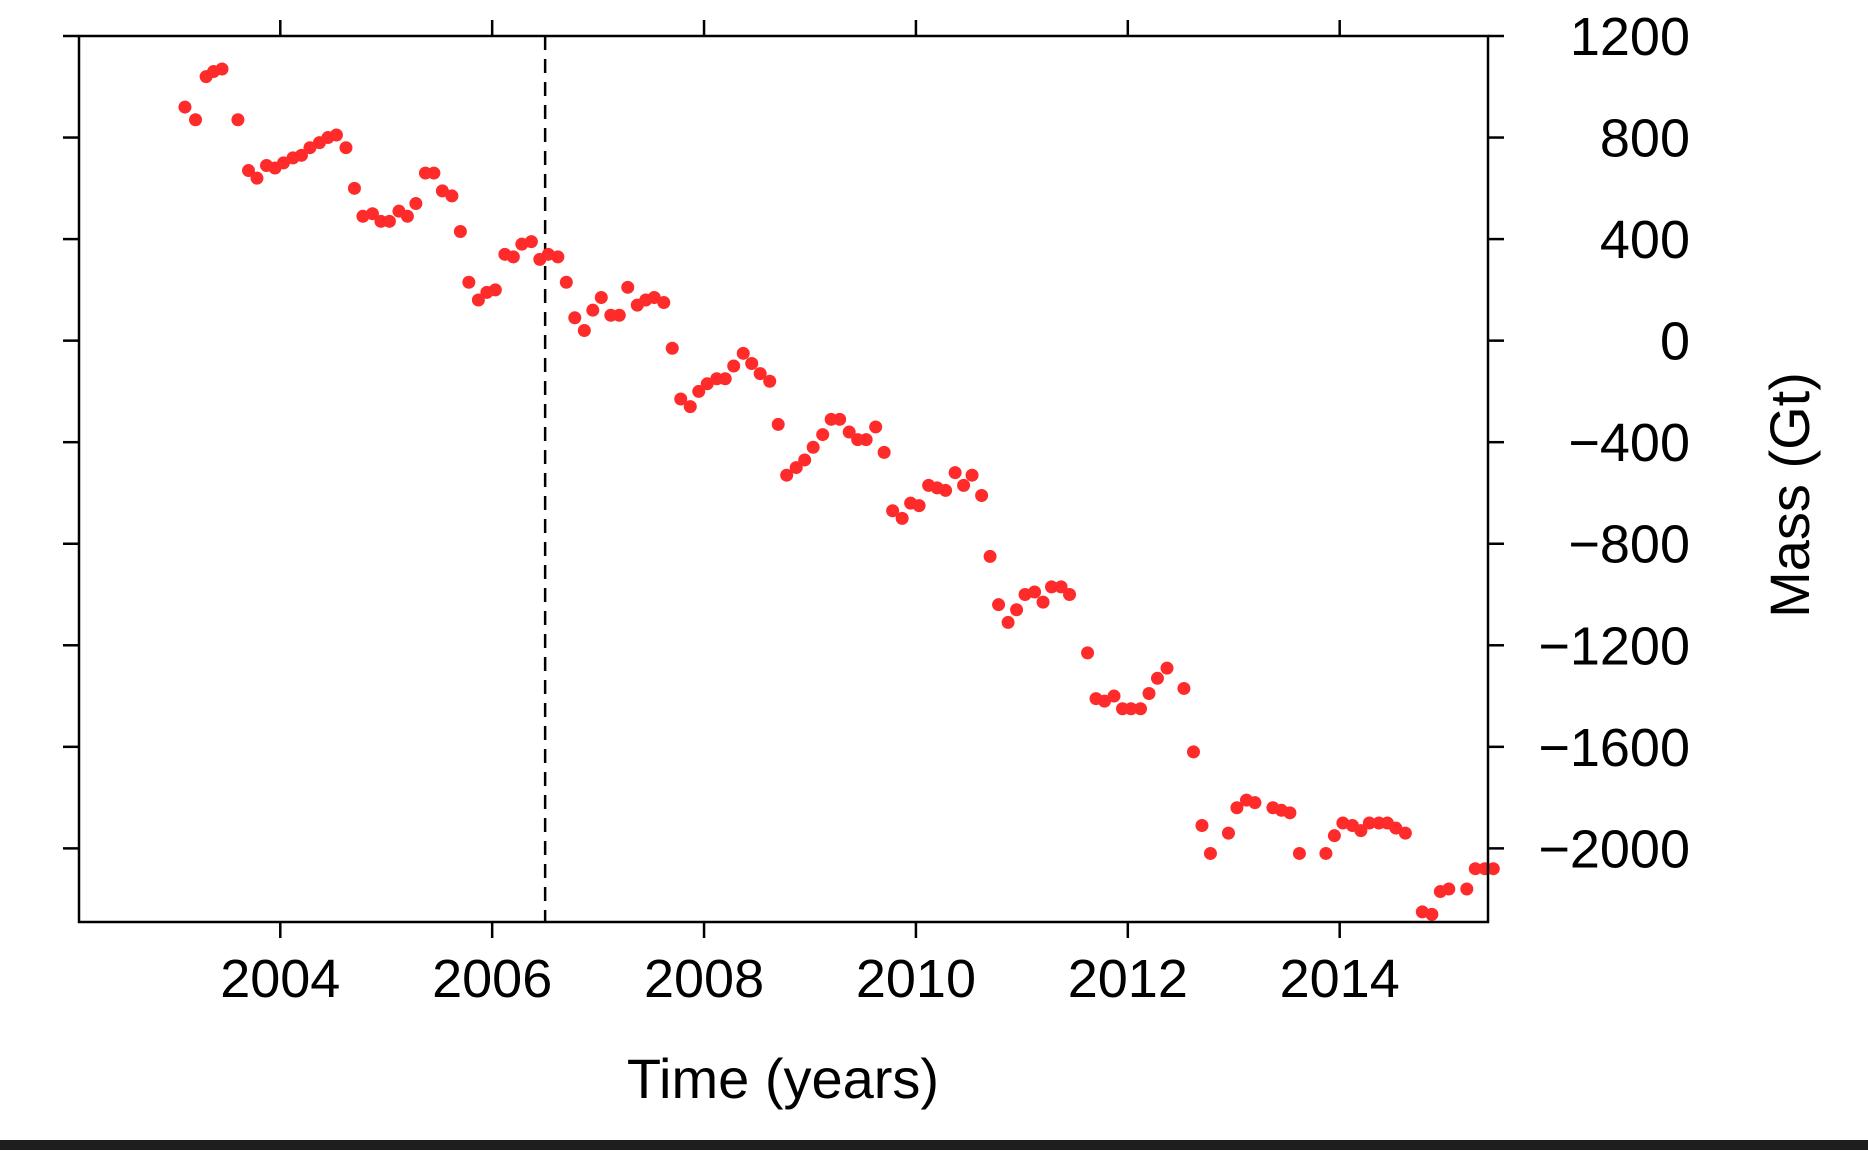  What do you see at coordinates (1675, 342) in the screenshot?
I see `y-tick-label: 0` at bounding box center [1675, 342].